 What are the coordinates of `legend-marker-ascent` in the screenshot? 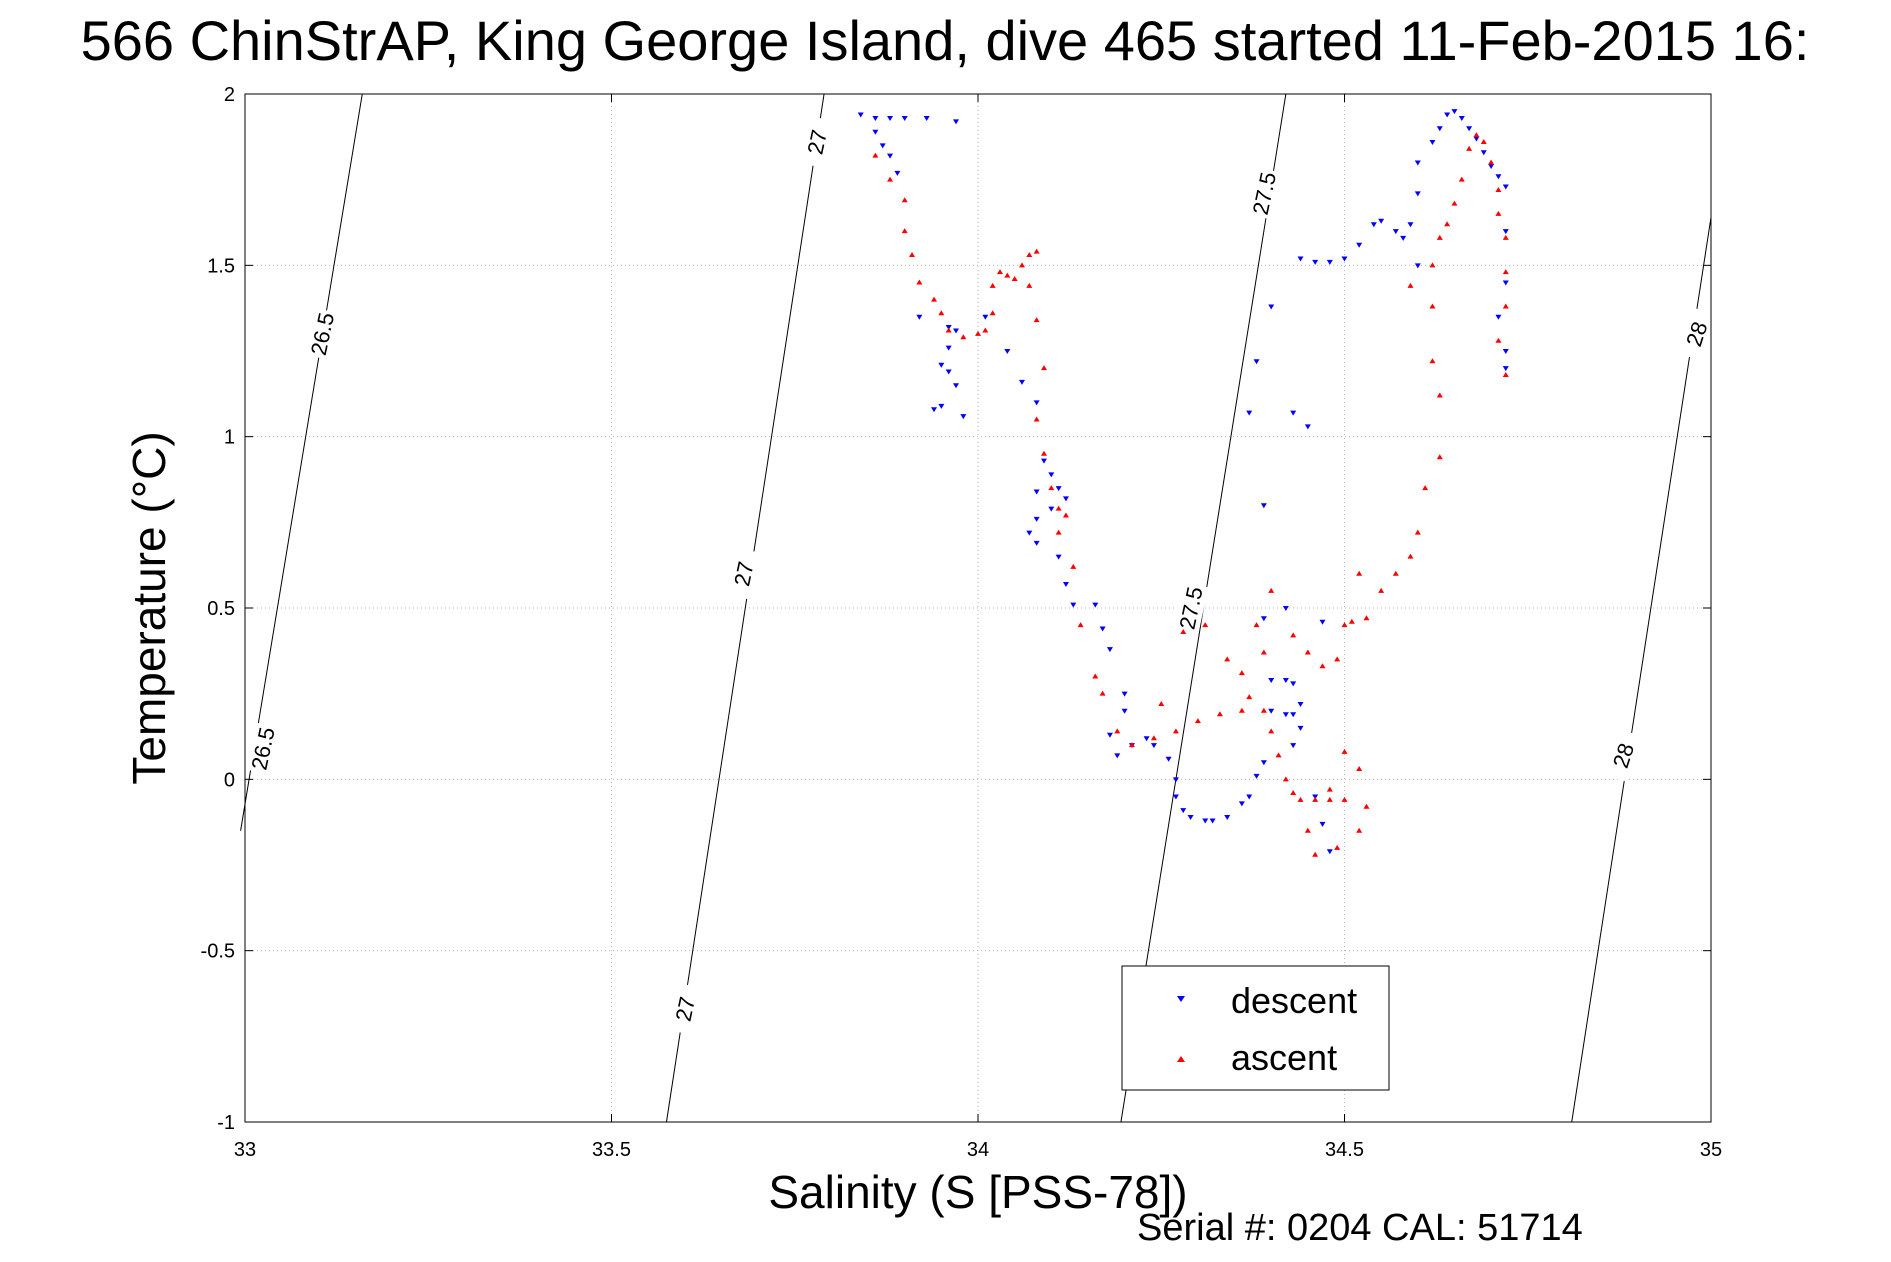 It's located at (1181, 1059).